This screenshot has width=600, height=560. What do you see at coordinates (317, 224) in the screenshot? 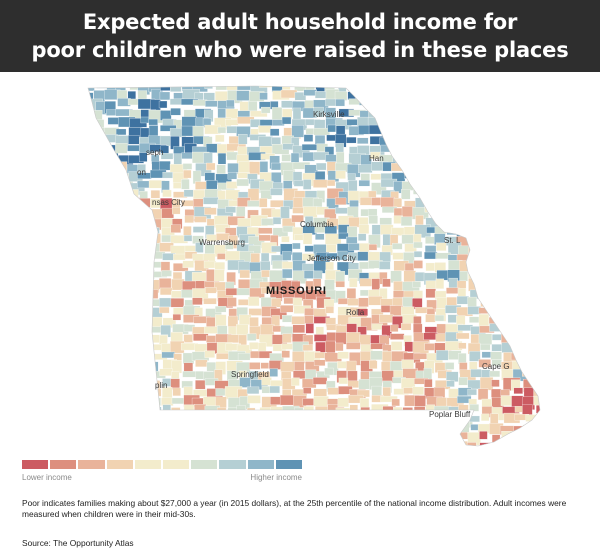
I see `city-label-columbia: Columbia` at bounding box center [317, 224].